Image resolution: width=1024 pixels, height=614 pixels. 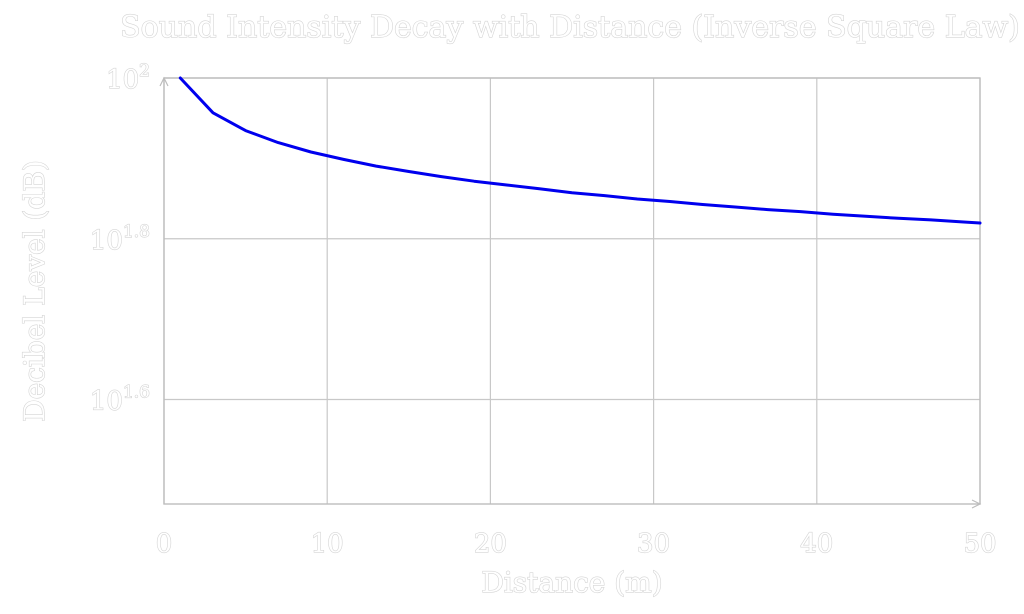 I want to click on y-tick-label: 102, so click(x=128, y=78).